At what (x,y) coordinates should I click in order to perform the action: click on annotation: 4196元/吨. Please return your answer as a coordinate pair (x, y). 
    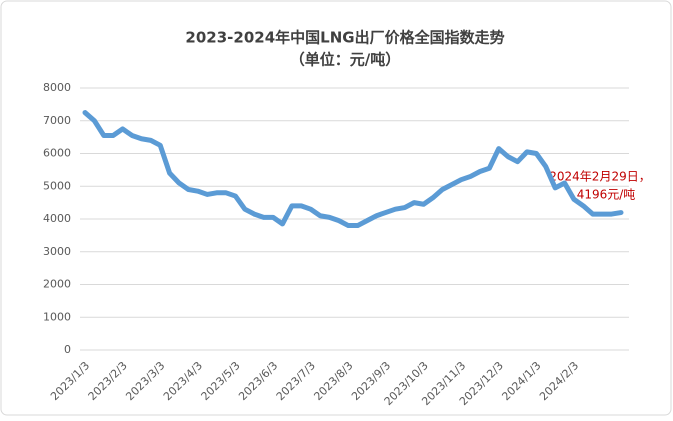
    Looking at the image, I should click on (606, 195).